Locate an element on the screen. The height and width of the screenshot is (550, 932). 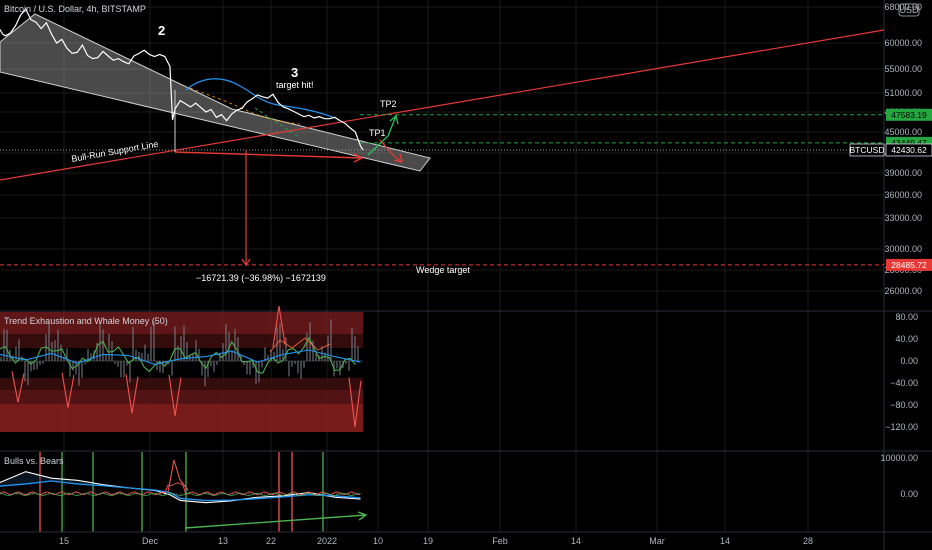
currency-badge-box is located at coordinates (909, 10).